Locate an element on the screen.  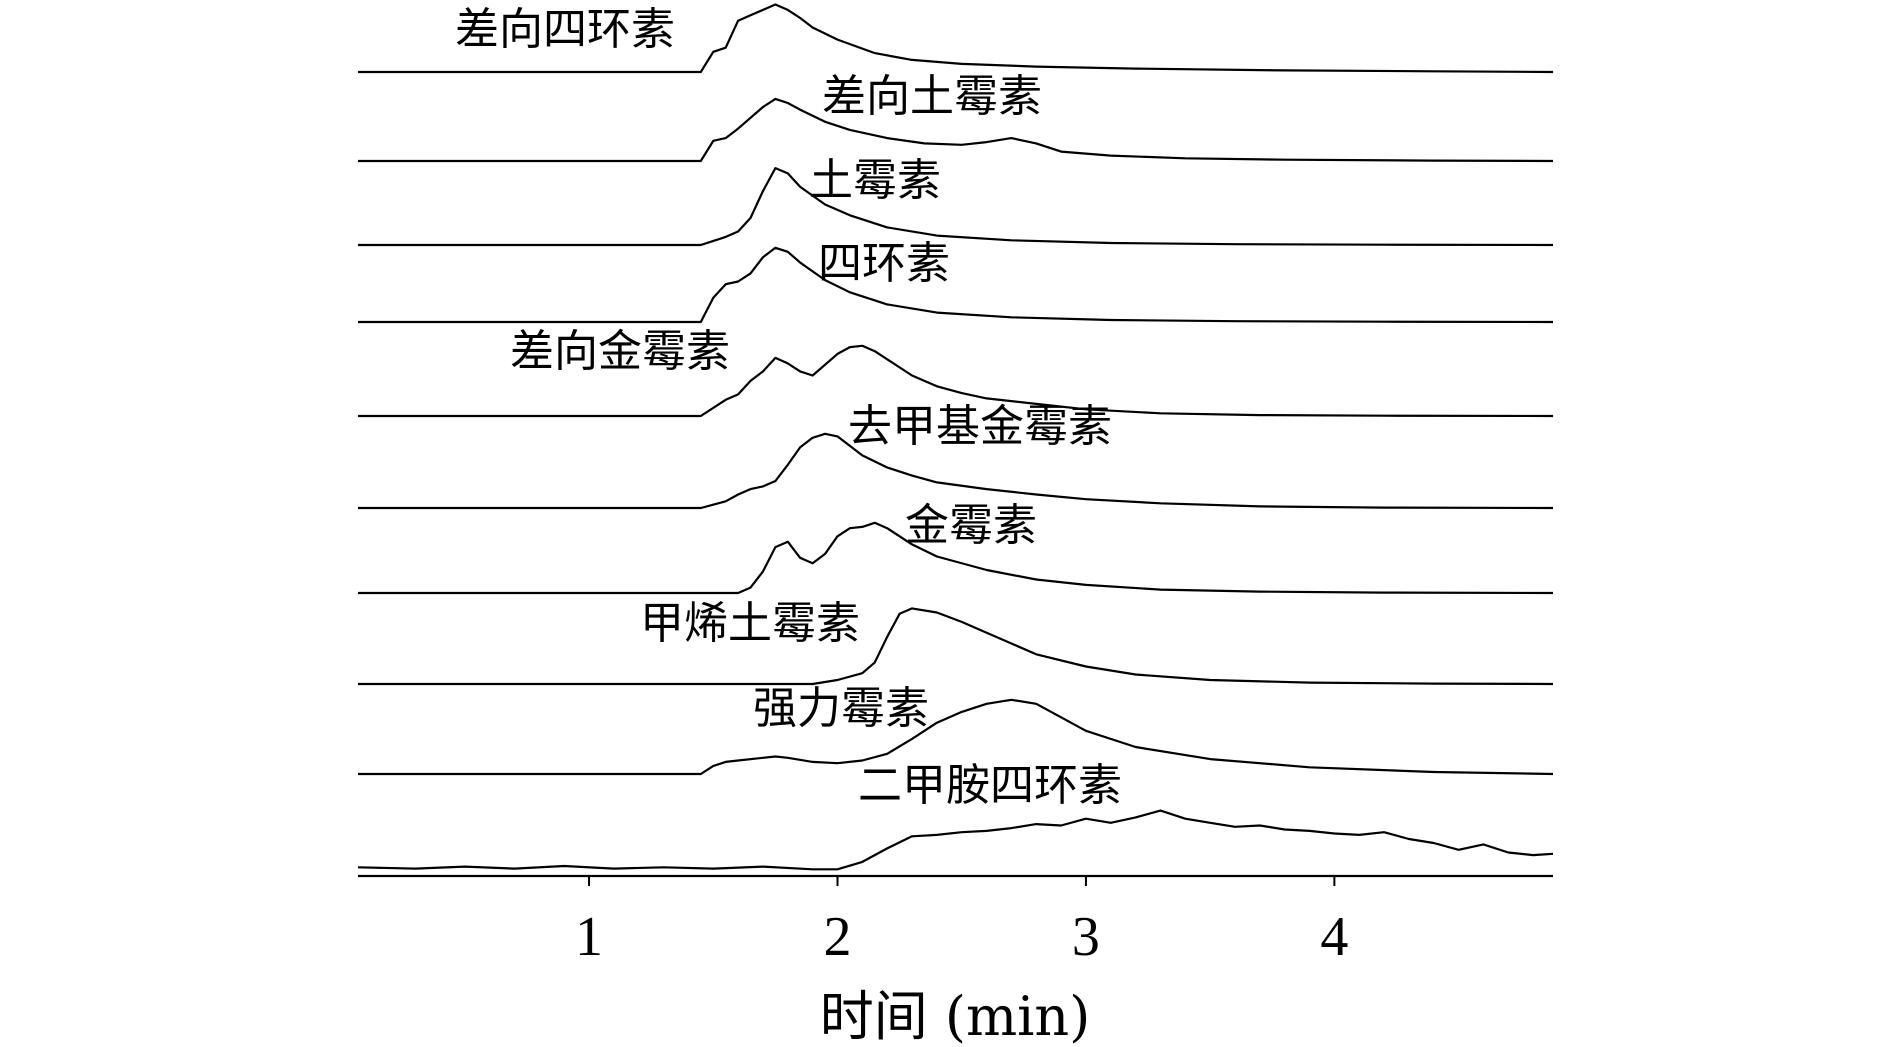
x-tick-label: 4 is located at coordinates (1334, 937).